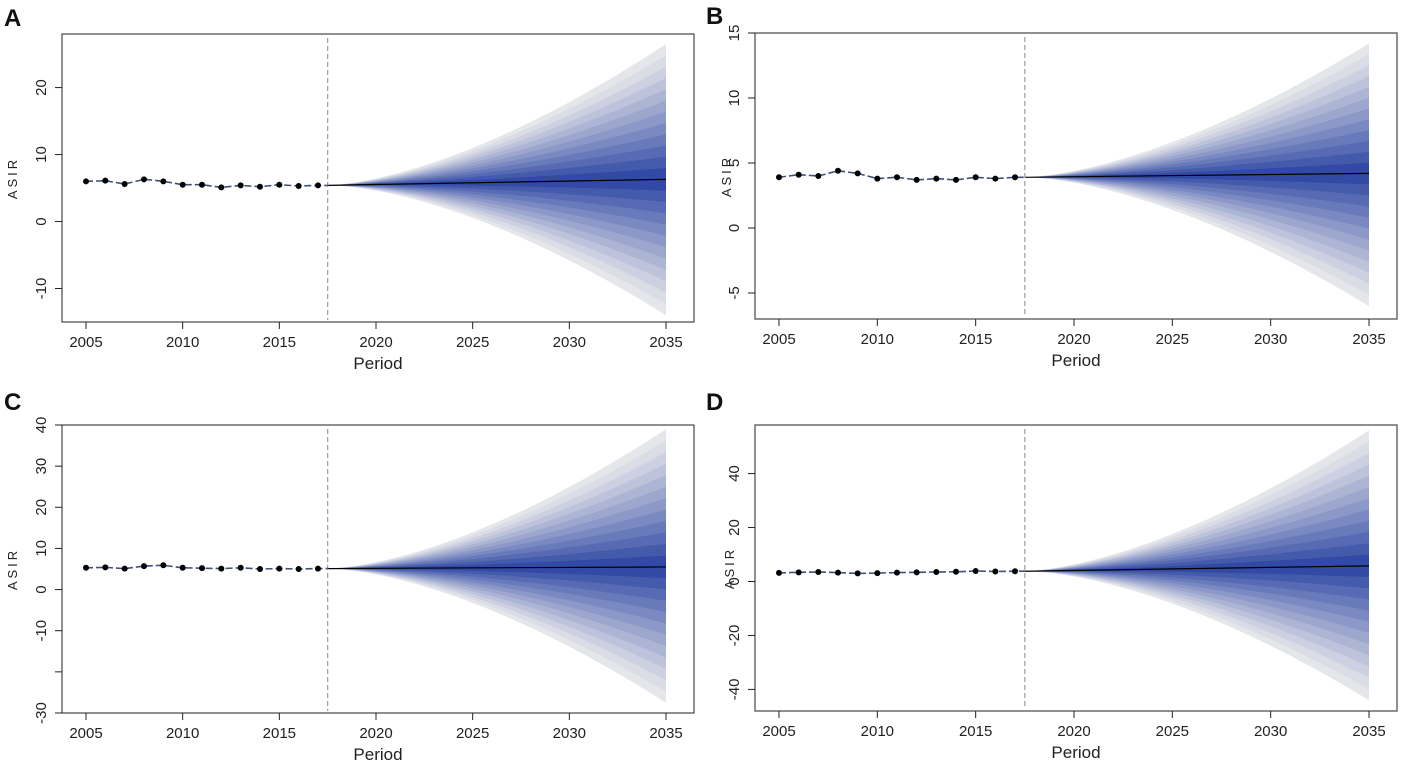 This screenshot has width=1406, height=779. Describe the element at coordinates (740, 162) in the screenshot. I see `y-axis: -5 0 5 10 15` at that location.